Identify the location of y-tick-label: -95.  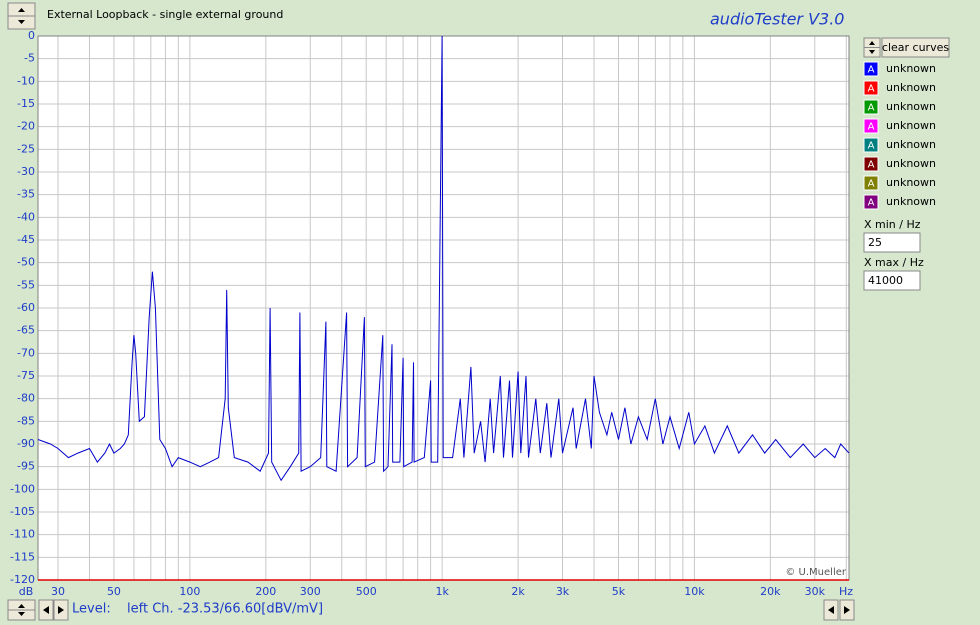
(26, 466).